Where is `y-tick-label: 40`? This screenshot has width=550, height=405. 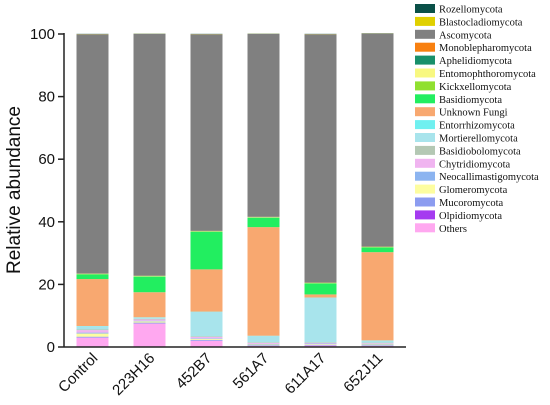
y-tick-label: 40 is located at coordinates (46, 222).